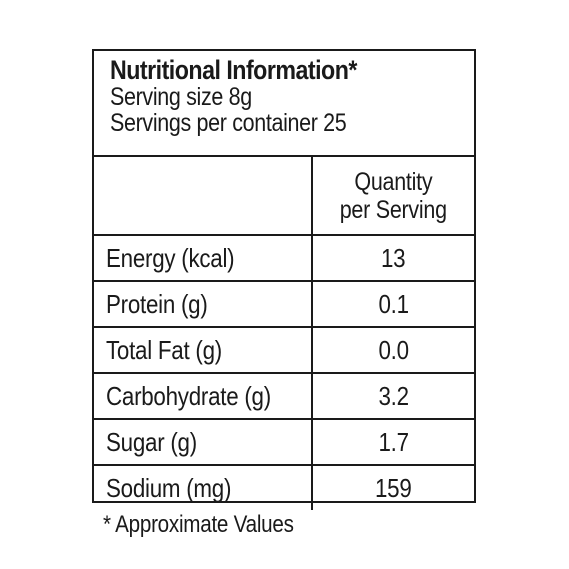  What do you see at coordinates (233, 70) in the screenshot?
I see `panel-title: Nutritional Information*` at bounding box center [233, 70].